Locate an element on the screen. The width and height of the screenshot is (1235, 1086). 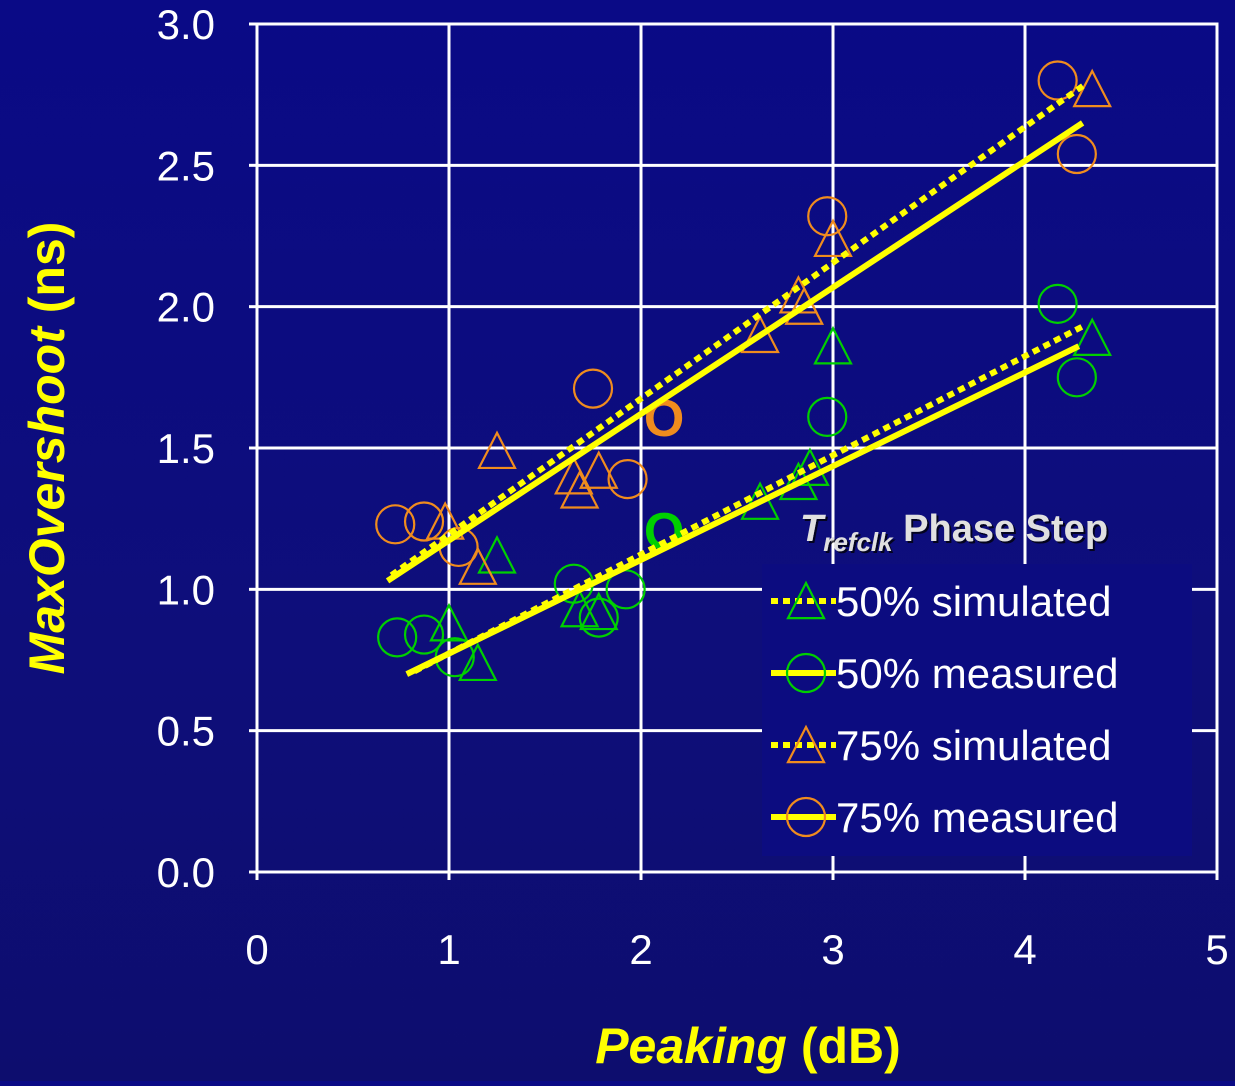
x-tick-label: 3 is located at coordinates (832, 949).